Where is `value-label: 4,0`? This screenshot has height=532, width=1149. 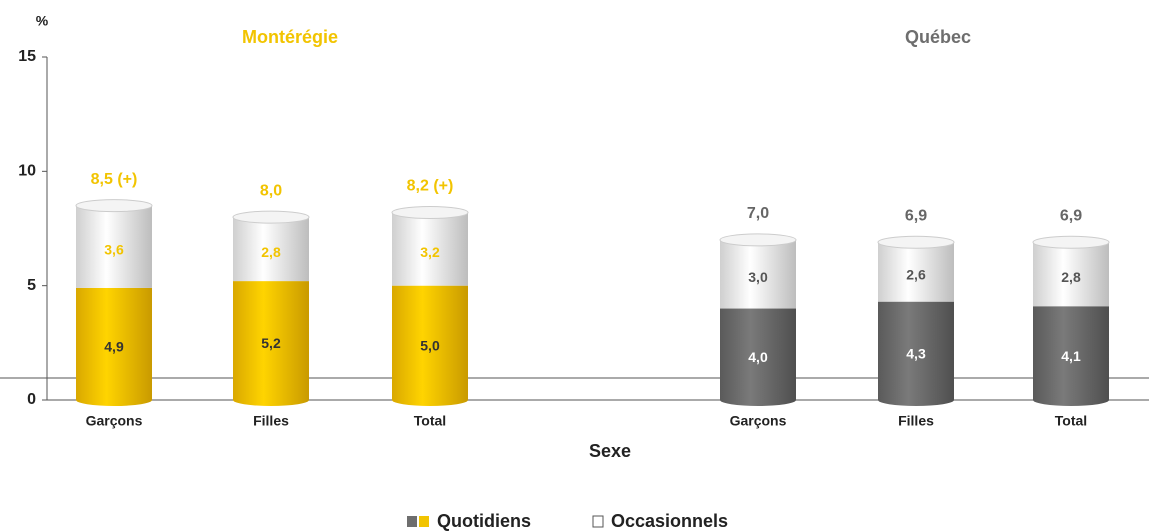 value-label: 4,0 is located at coordinates (758, 357).